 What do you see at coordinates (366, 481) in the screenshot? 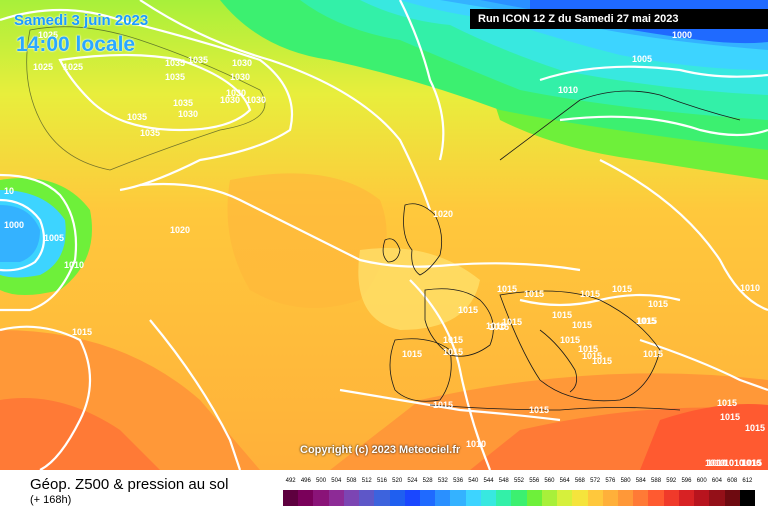
I see `legend-tick-label: 512` at bounding box center [366, 481].